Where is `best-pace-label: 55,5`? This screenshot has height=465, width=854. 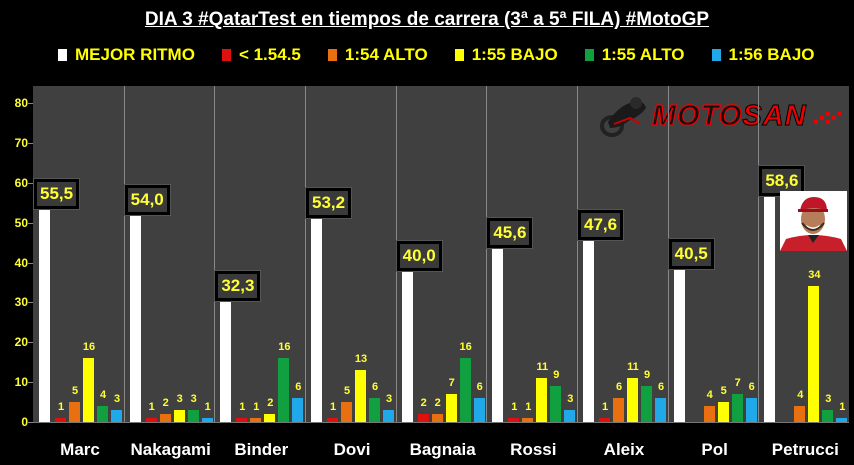
best-pace-label: 55,5 is located at coordinates (56, 193).